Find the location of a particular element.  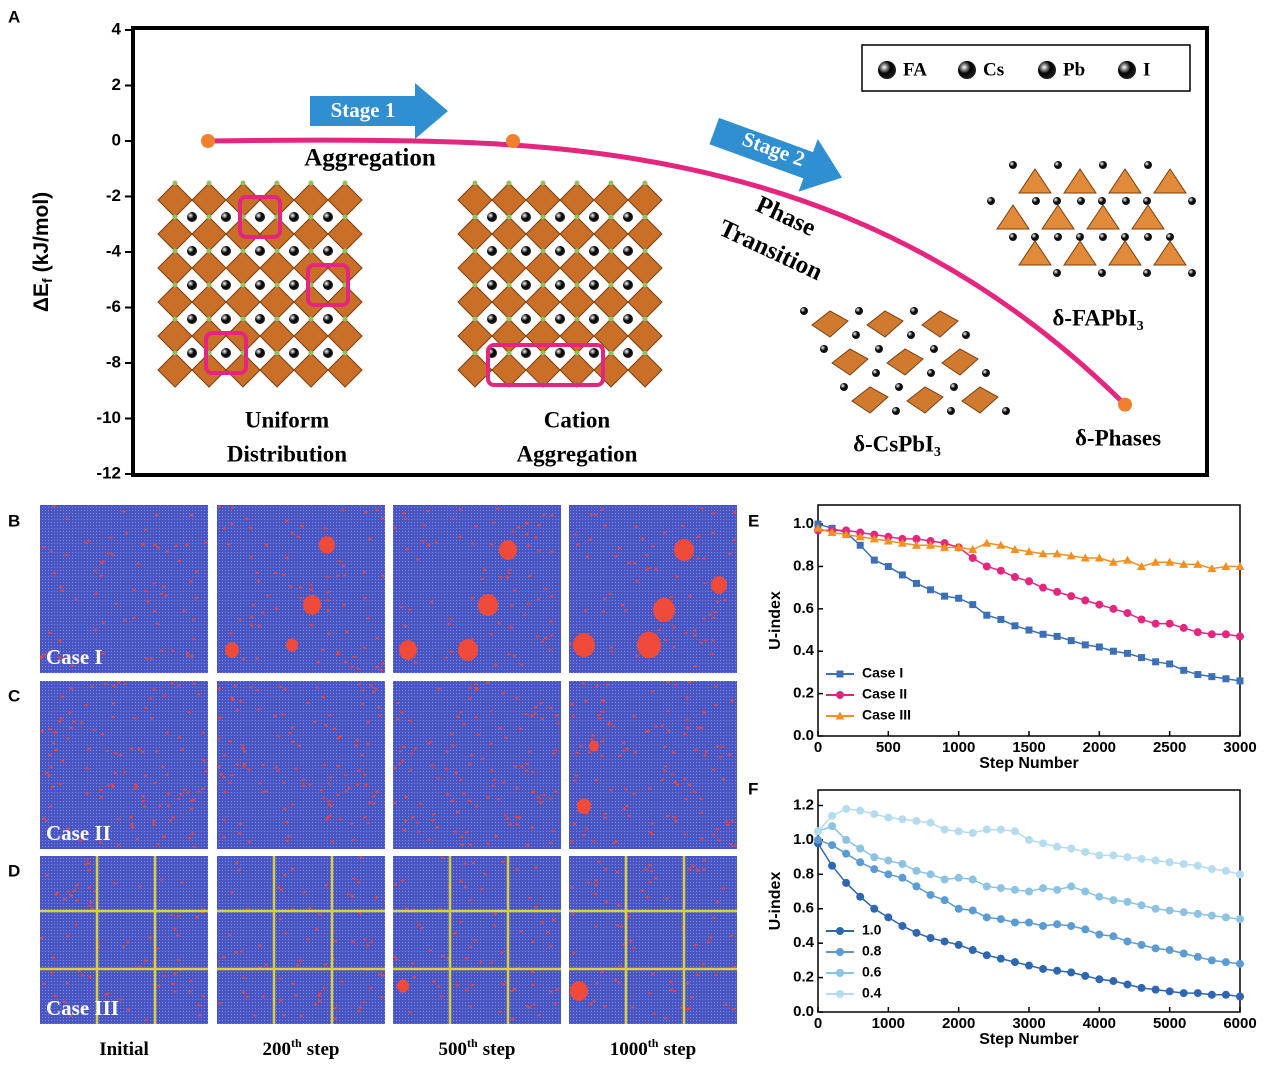

y-tick-label: -2 is located at coordinates (113, 195).